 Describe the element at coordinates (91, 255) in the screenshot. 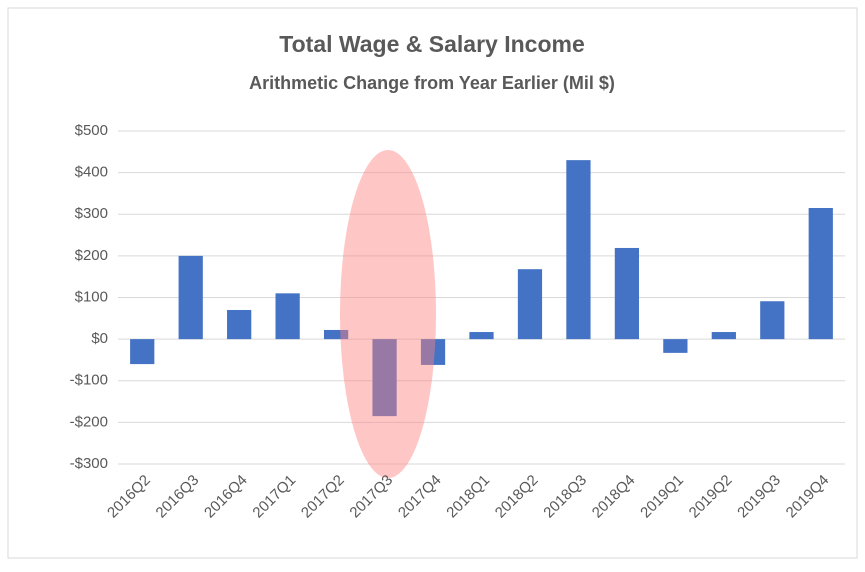

I see `y-tick-label: $200` at that location.